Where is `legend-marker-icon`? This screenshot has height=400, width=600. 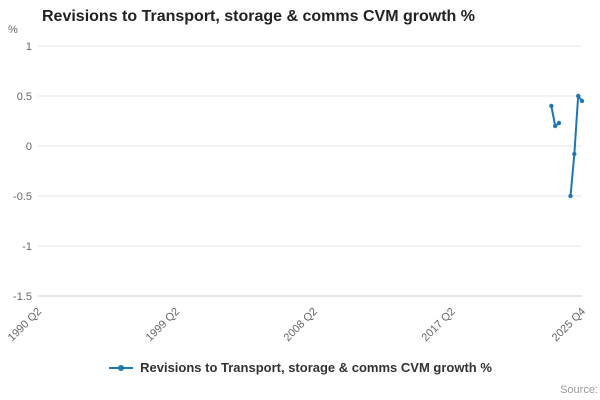
legend-marker-icon is located at coordinates (121, 367).